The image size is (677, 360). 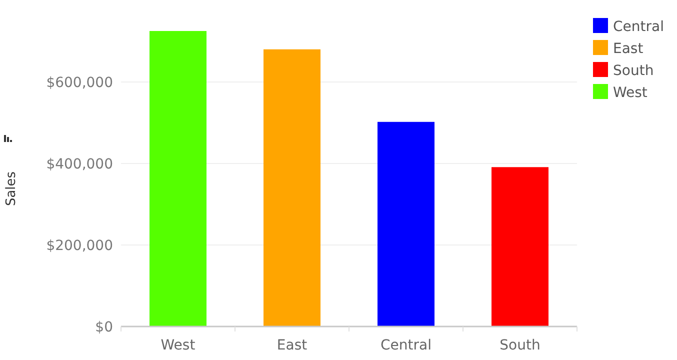 I want to click on legend-label: West, so click(x=630, y=93).